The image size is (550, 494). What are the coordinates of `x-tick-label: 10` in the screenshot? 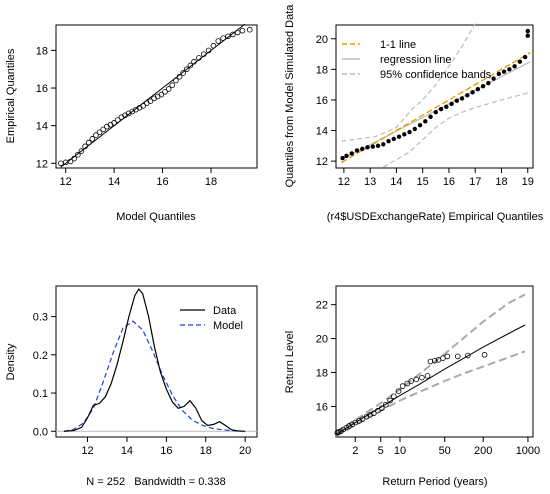 It's located at (400, 451).